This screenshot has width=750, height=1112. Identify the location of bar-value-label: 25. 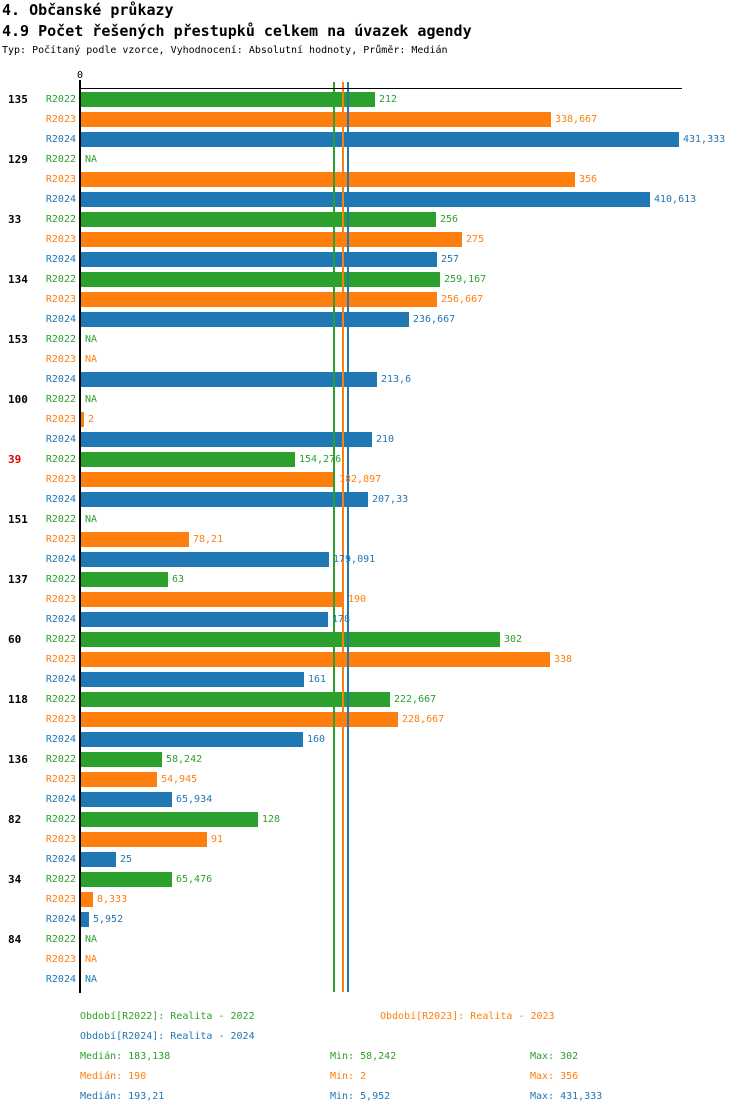
(126, 859).